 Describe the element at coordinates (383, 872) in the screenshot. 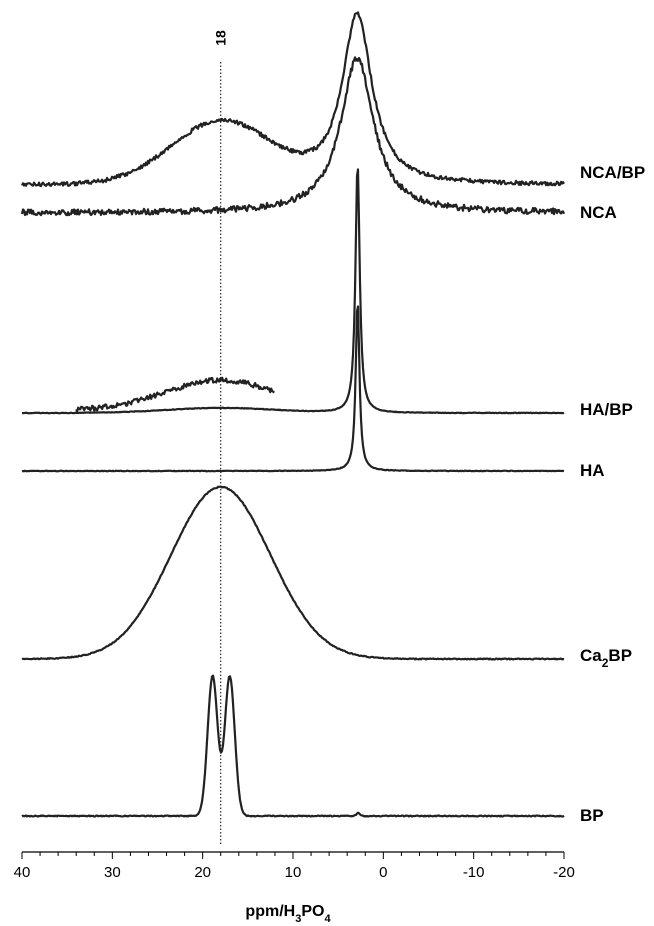

I see `x-tick-label: 0` at that location.